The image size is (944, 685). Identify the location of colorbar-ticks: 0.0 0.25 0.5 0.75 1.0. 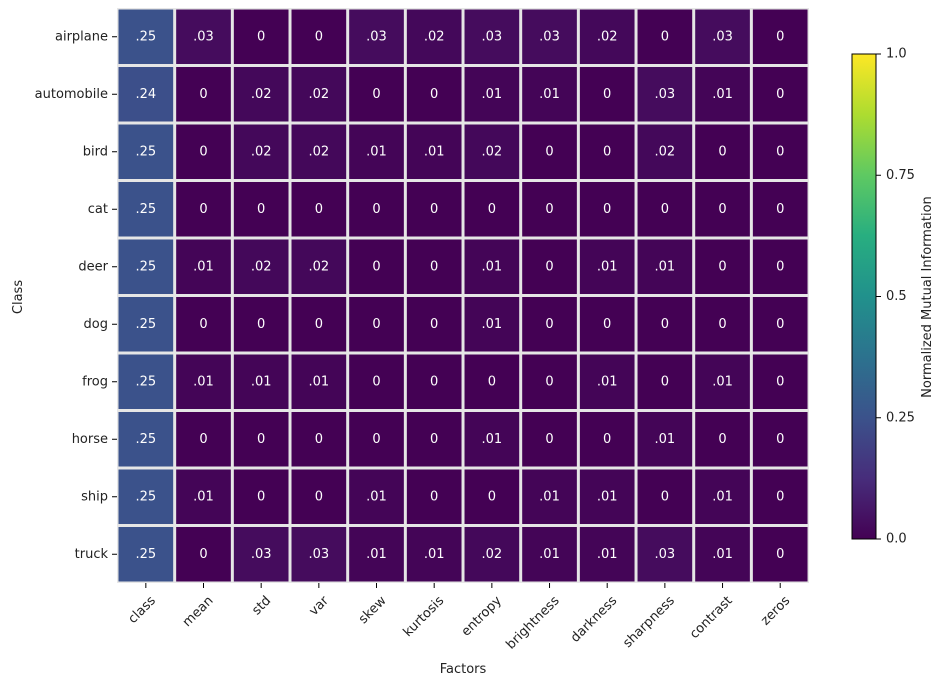
(895, 297).